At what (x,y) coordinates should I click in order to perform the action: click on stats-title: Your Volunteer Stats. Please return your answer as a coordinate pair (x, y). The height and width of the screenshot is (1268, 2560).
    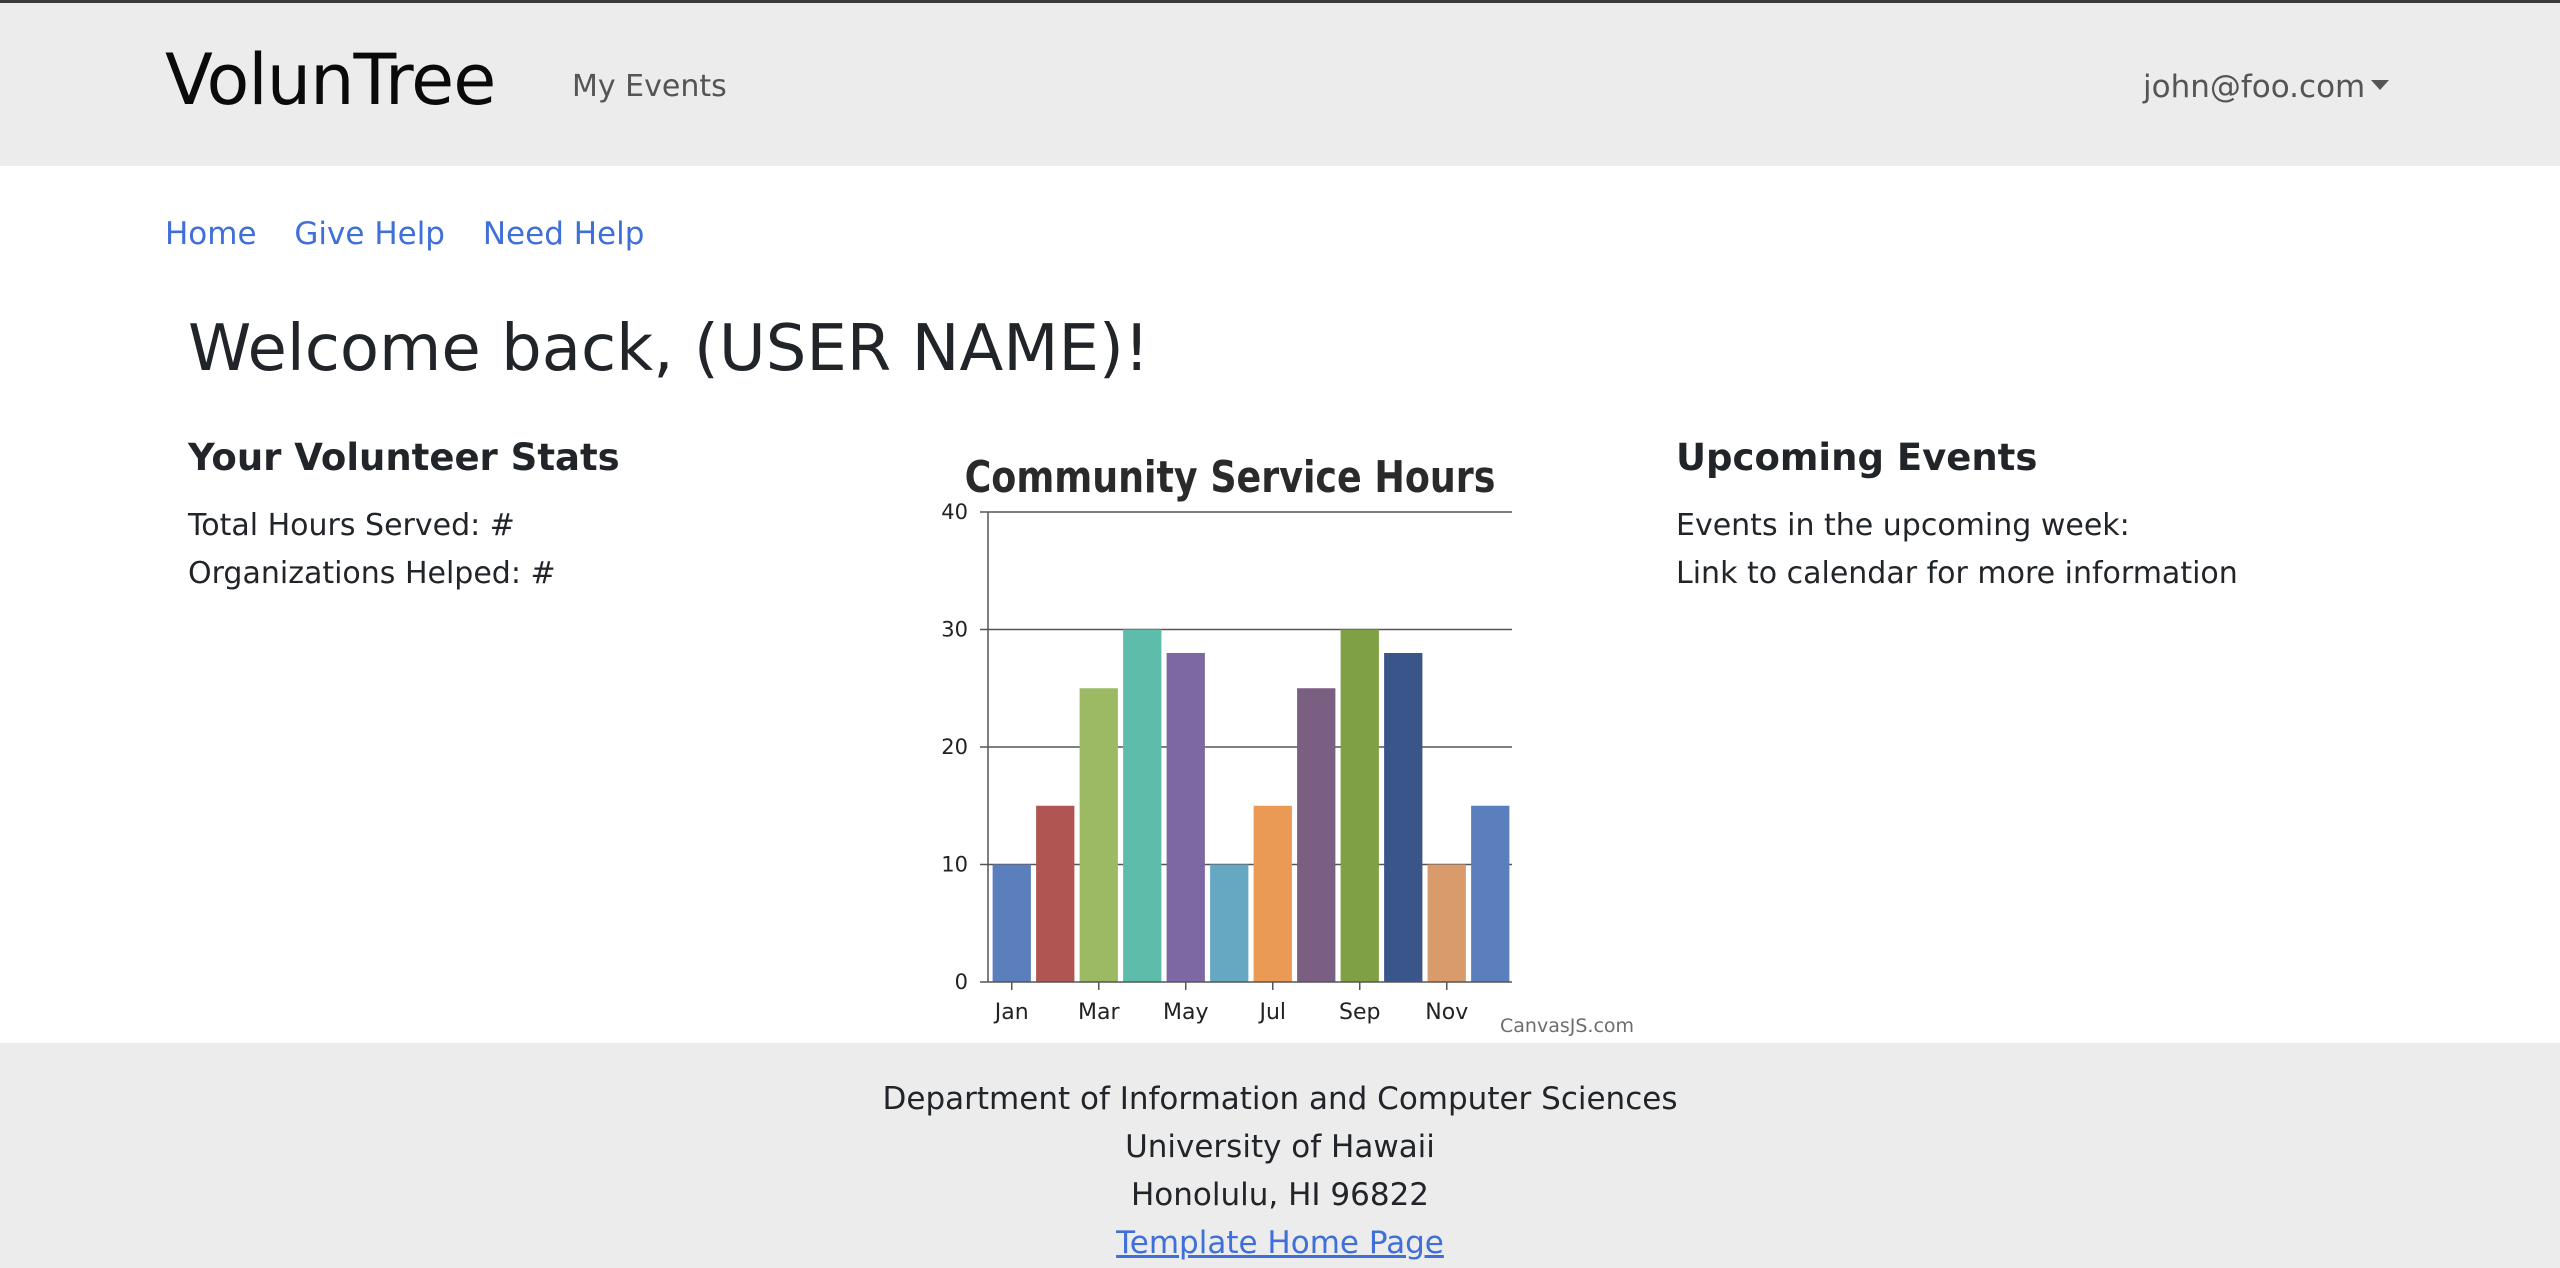
    Looking at the image, I should click on (404, 457).